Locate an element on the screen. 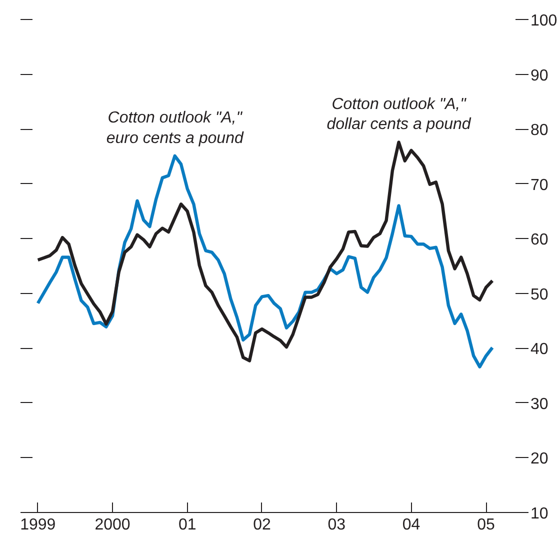 Image resolution: width=560 pixels, height=535 pixels. y-tick-label: 20 is located at coordinates (539, 459).